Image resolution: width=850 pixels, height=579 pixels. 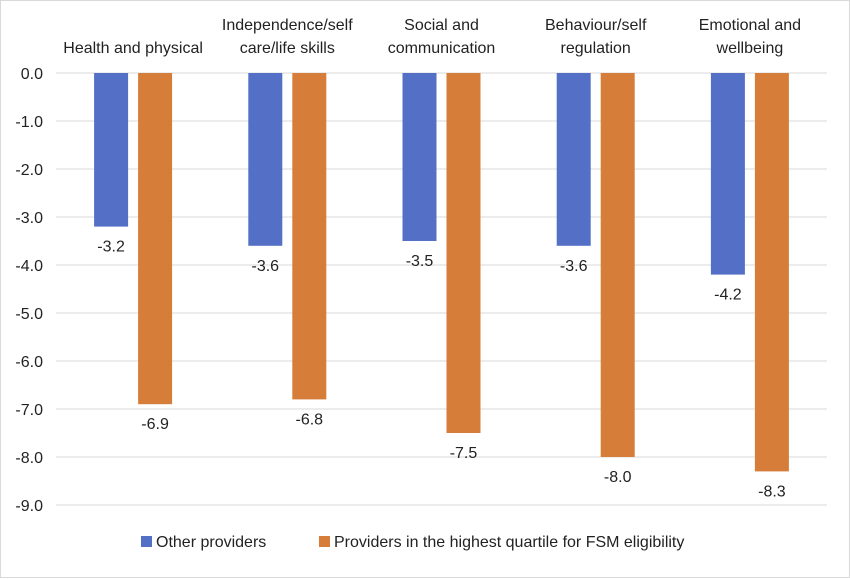 What do you see at coordinates (29, 506) in the screenshot?
I see `y-tick-label: -9.0` at bounding box center [29, 506].